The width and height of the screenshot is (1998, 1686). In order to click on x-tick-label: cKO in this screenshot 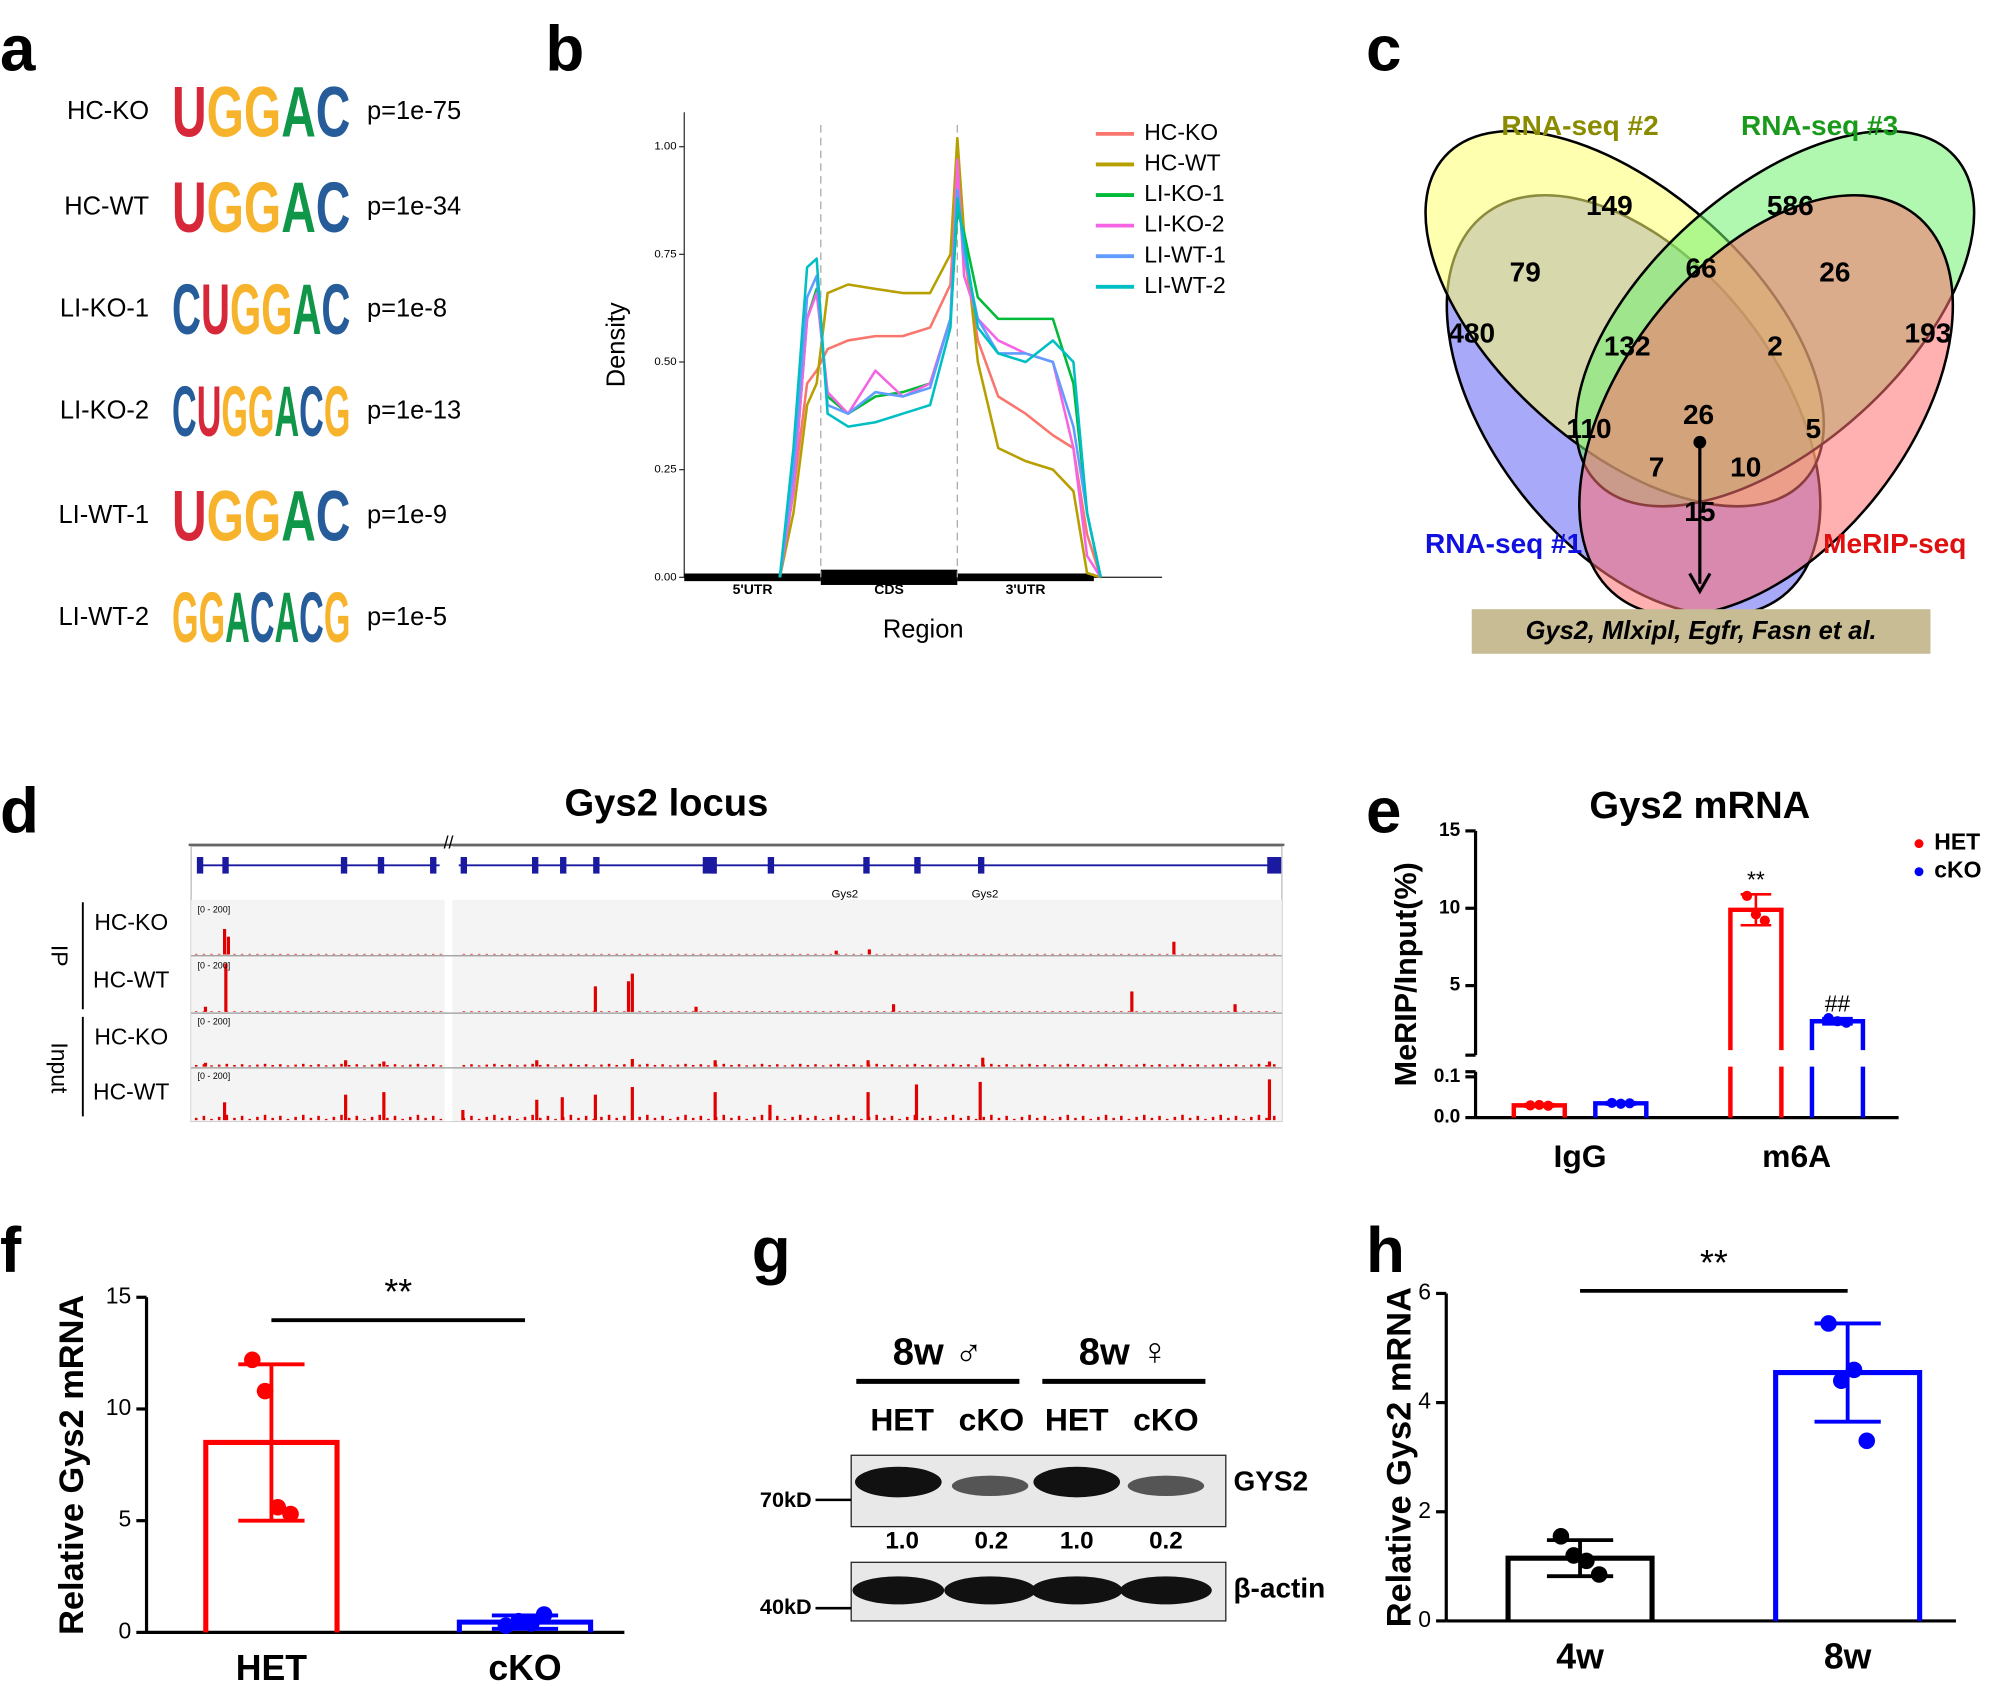, I will do `click(524, 1667)`.